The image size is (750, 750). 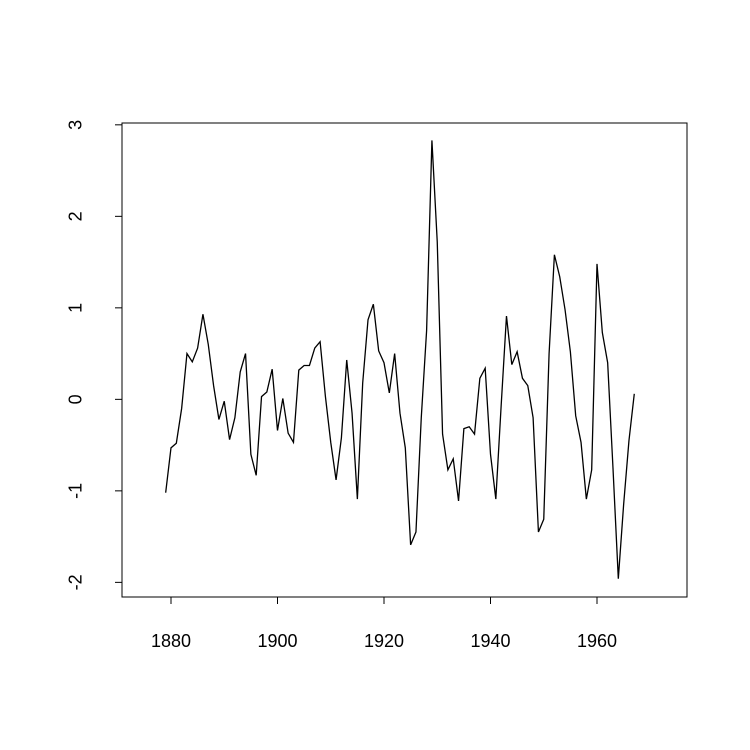 I want to click on y-tick-label: 1, so click(x=76, y=308).